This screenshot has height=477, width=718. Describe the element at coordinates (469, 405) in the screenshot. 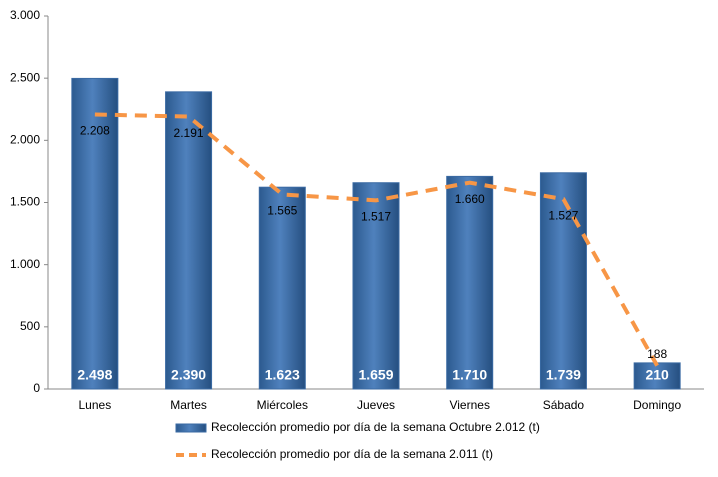

I see `x-tick-label: Viernes` at that location.